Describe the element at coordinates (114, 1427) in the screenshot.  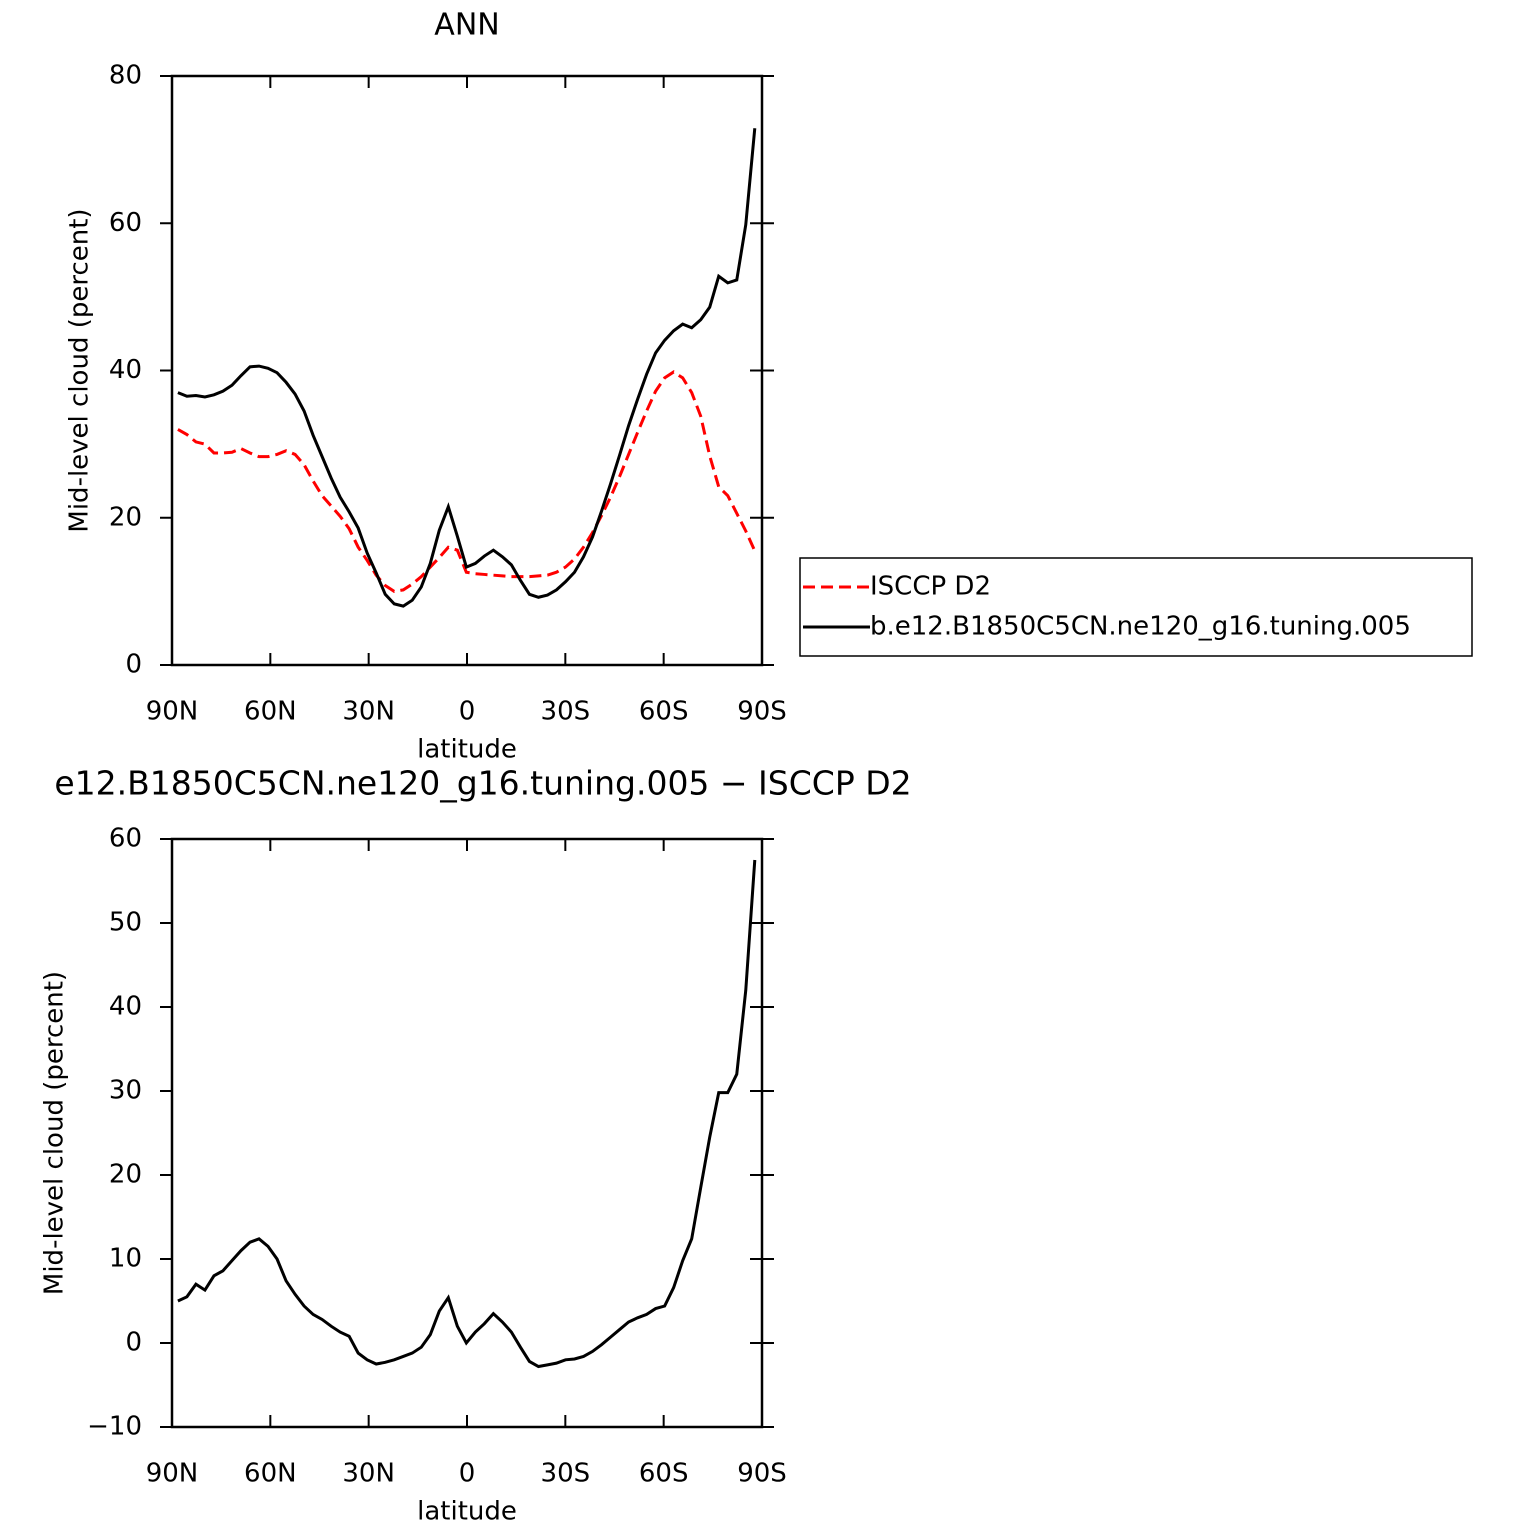
I see `y-tick-label: −10` at that location.